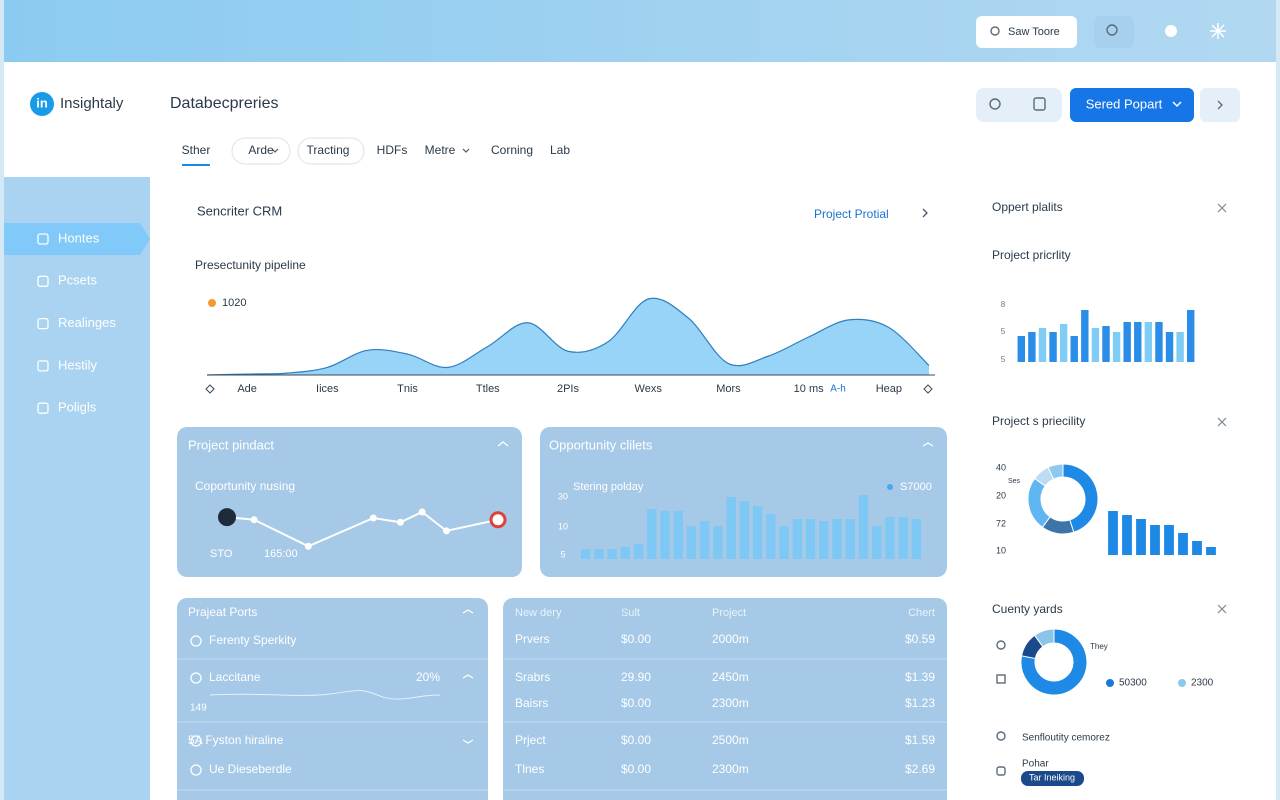  What do you see at coordinates (560, 150) in the screenshot?
I see `tab: Lab` at bounding box center [560, 150].